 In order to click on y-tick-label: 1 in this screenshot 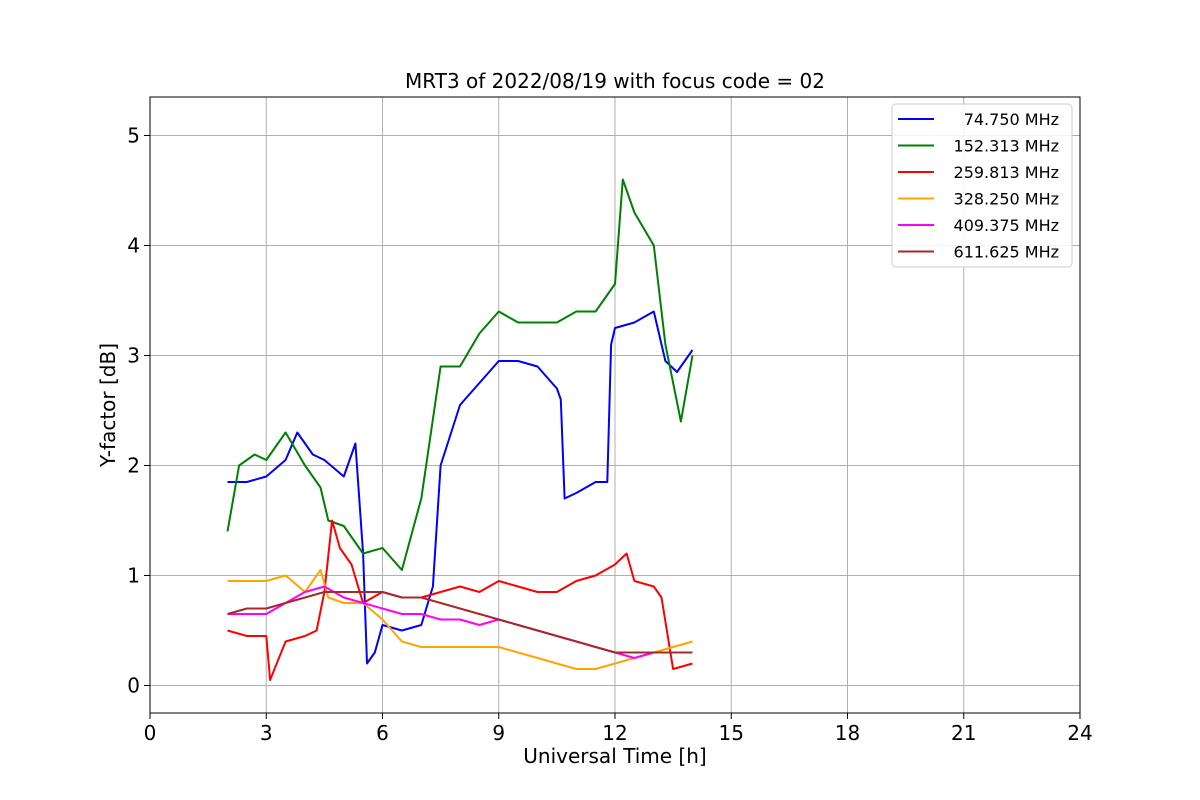, I will do `click(133, 576)`.